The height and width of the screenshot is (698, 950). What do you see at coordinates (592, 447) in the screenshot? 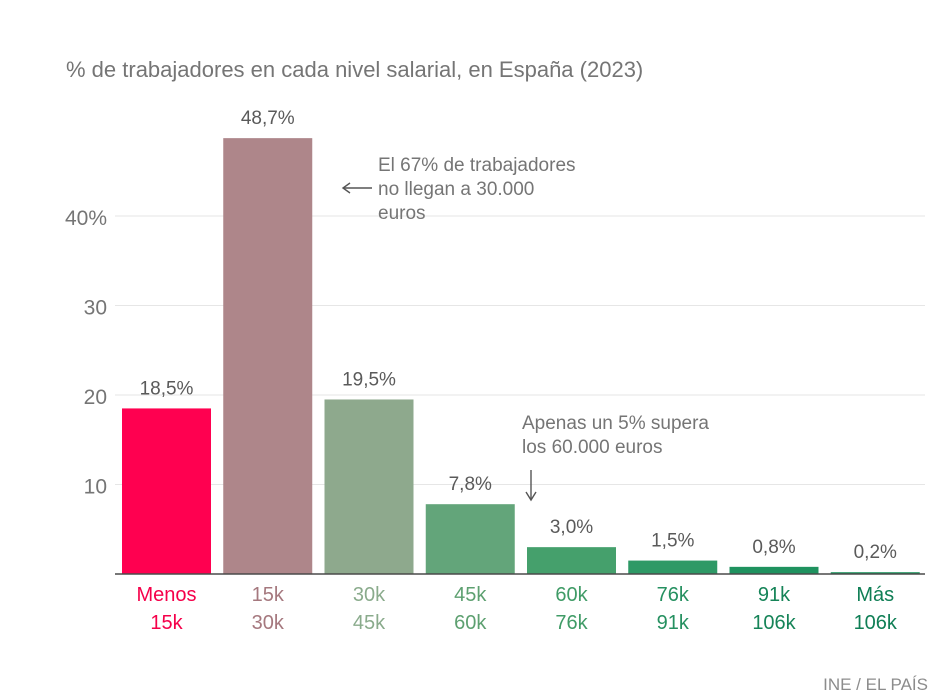
I see `annotation-text: los 60.000 euros` at bounding box center [592, 447].